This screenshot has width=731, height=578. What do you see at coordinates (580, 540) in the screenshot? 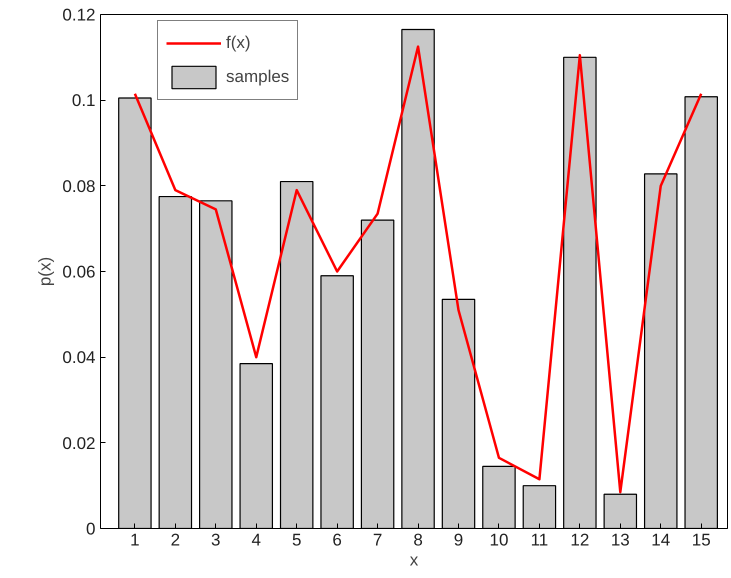
I see `x-tick-label: 12` at bounding box center [580, 540].